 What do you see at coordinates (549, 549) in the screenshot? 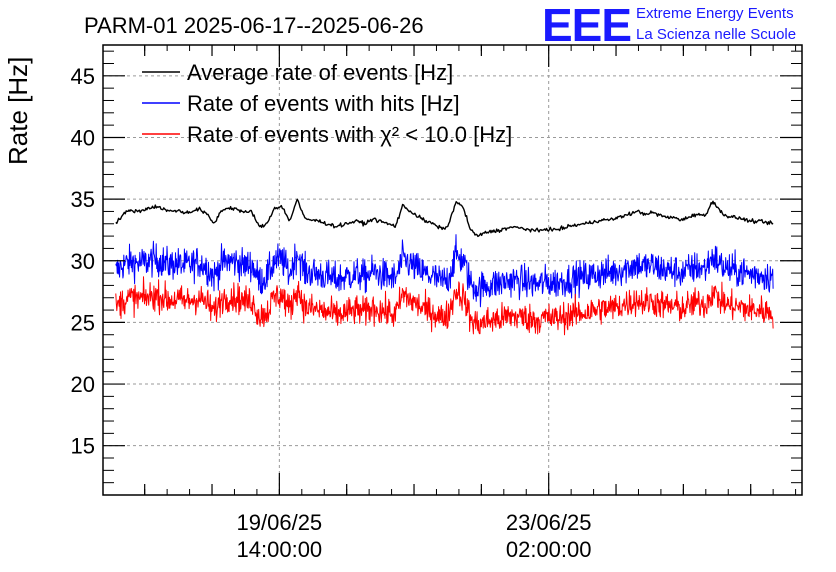
I see `x-tick-time: 02:00:00` at bounding box center [549, 549].